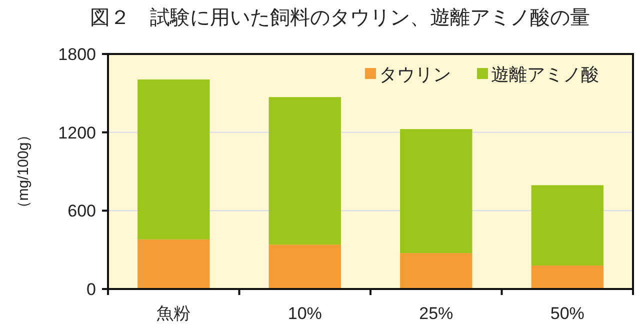  Describe the element at coordinates (82, 211) in the screenshot. I see `y-tick-label: 600` at that location.